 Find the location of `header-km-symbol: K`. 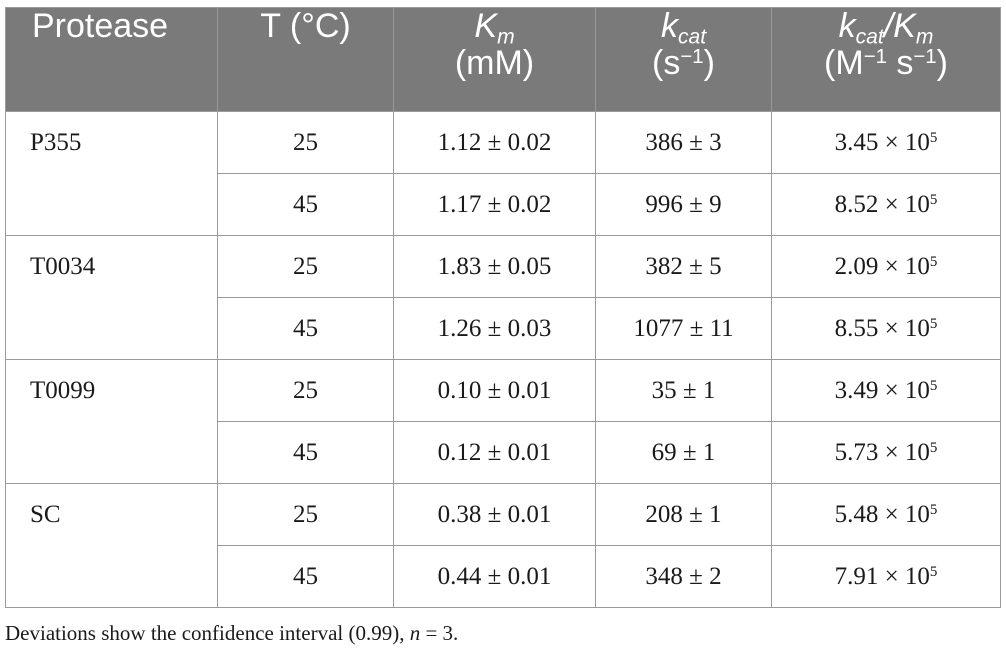

header-km-symbol: K is located at coordinates (486, 26).